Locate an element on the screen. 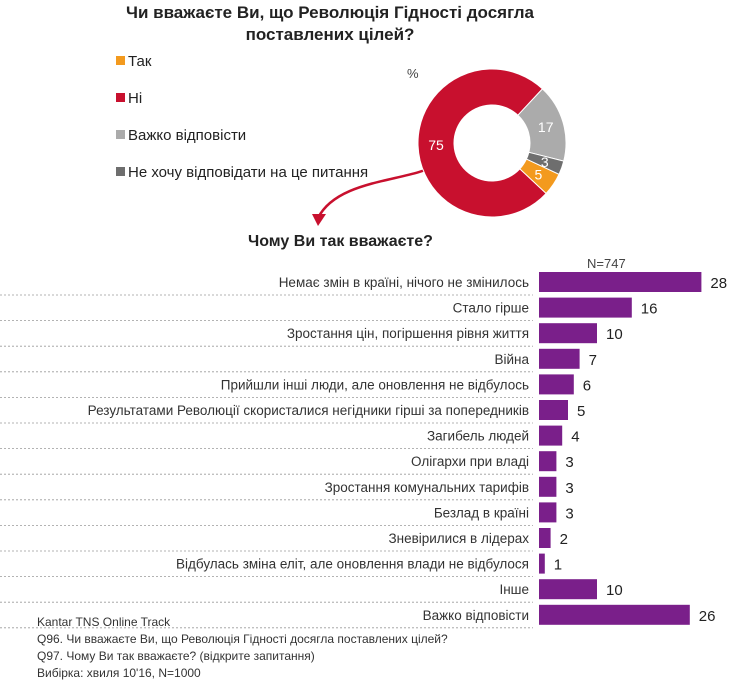 The height and width of the screenshot is (687, 740). legend-swatch-yes is located at coordinates (120, 60).